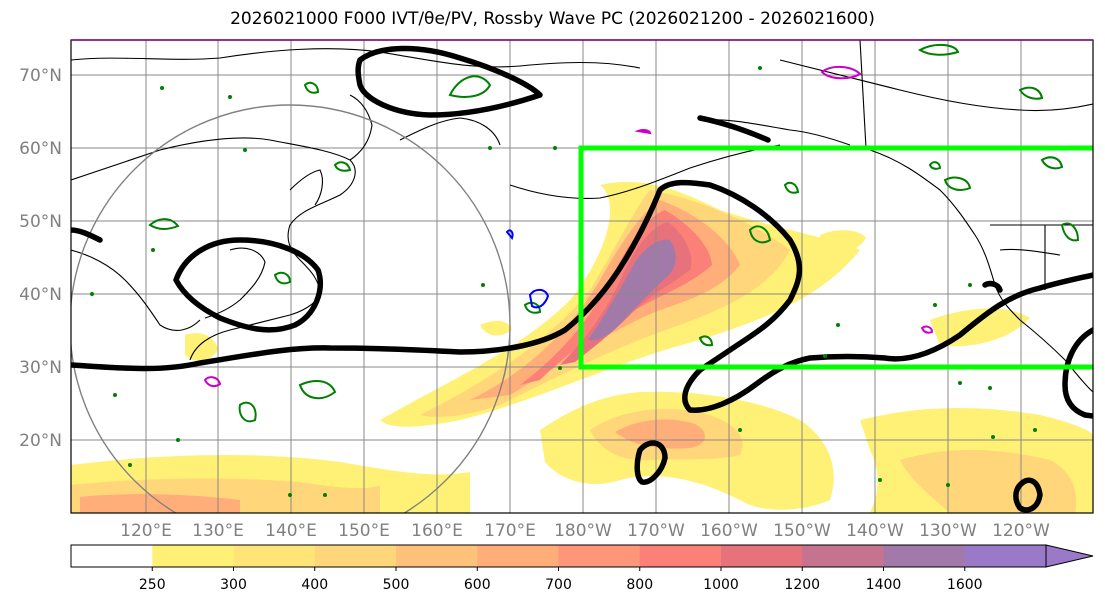 Image resolution: width=1105 pixels, height=606 pixels. Describe the element at coordinates (40, 76) in the screenshot. I see `lat-label: 70°N` at that location.